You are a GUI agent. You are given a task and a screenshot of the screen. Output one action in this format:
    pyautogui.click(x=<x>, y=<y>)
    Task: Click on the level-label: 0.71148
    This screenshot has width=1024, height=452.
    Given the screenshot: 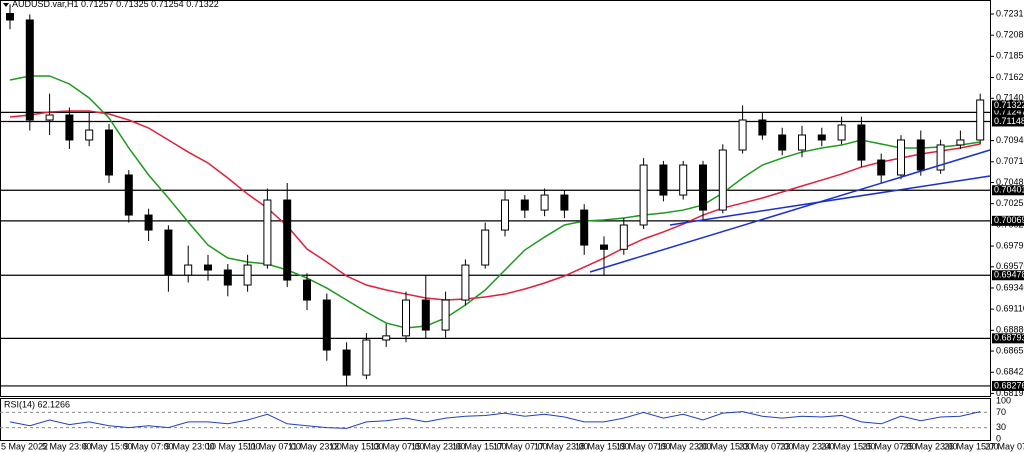 What is the action you would take?
    pyautogui.click(x=1009, y=121)
    